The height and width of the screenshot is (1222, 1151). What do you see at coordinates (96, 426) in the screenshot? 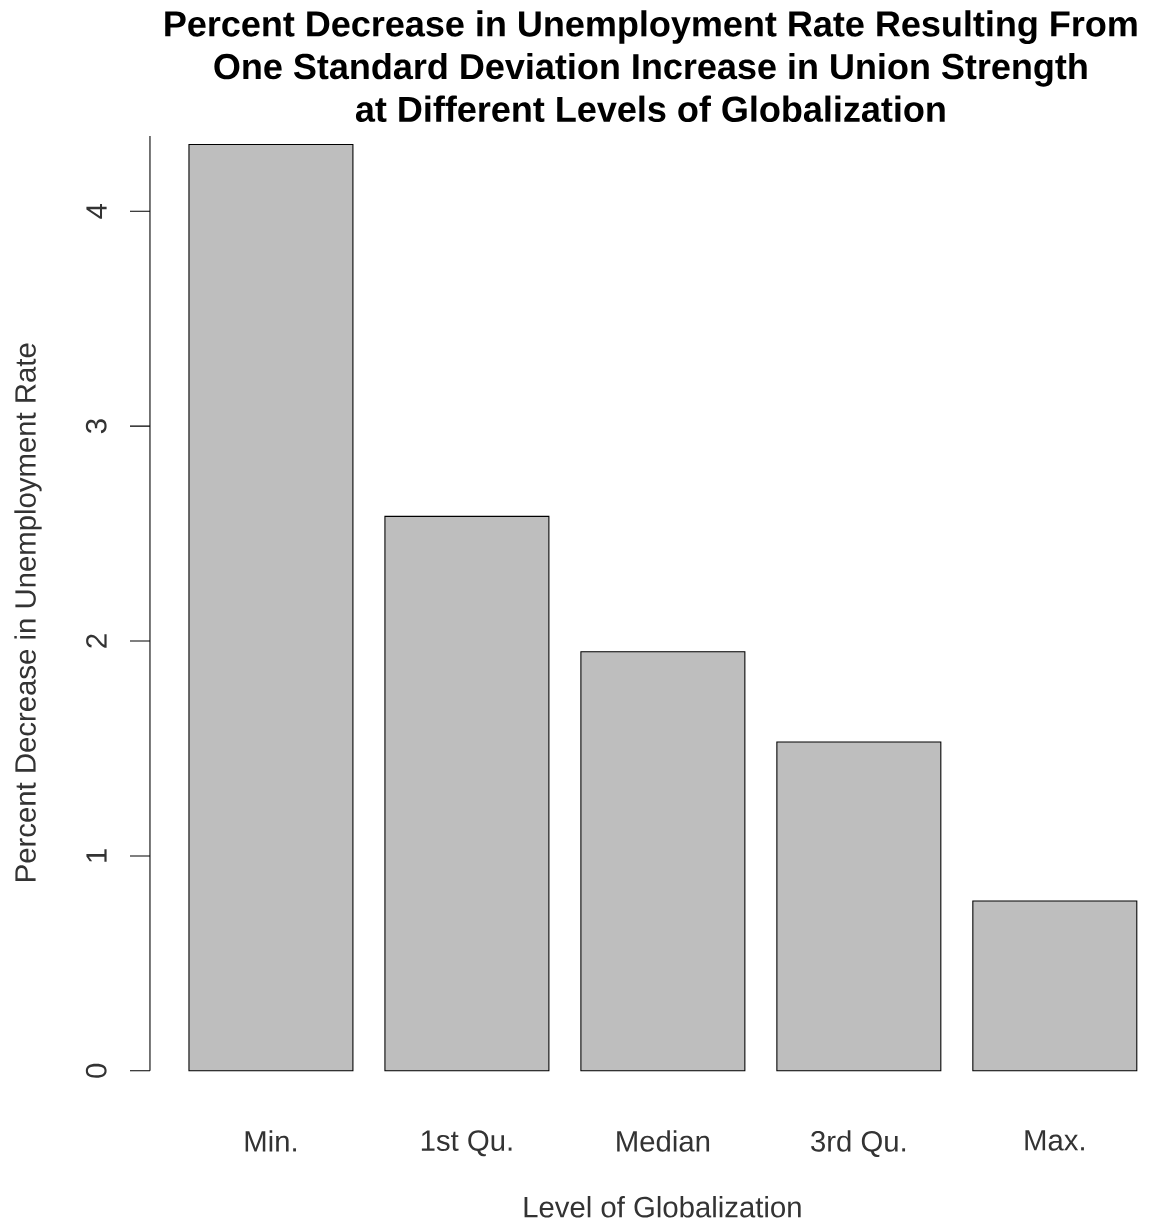
I see `y-tick-label: 3` at bounding box center [96, 426].